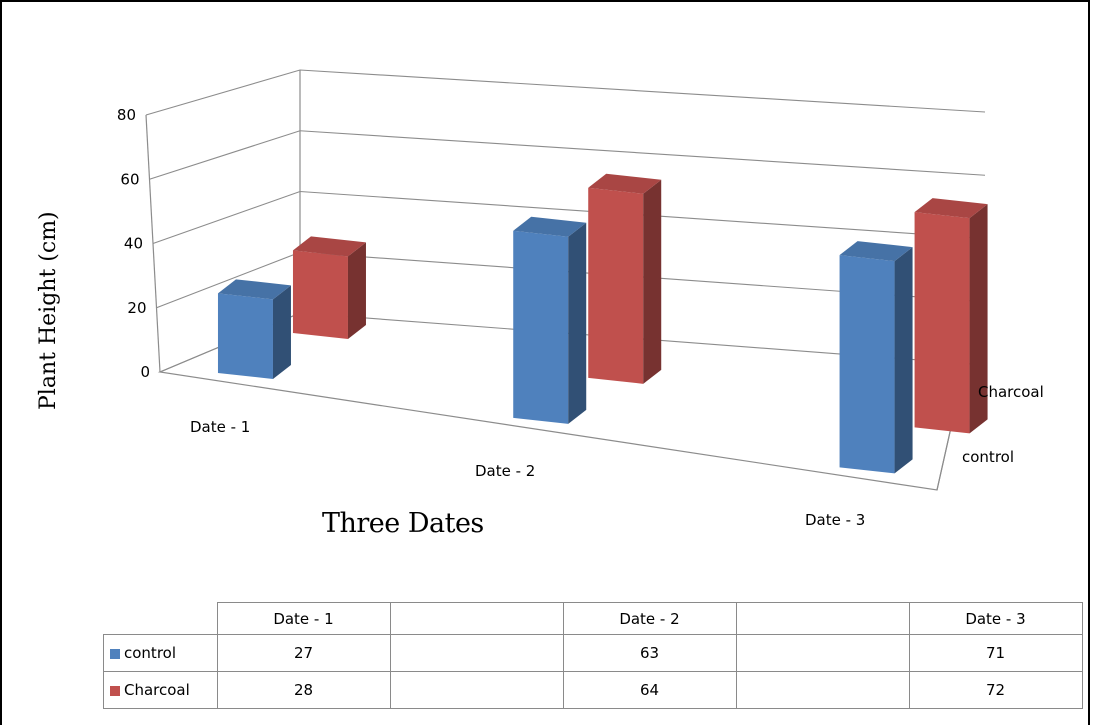  I want to click on table-header-row: Date - 1 Date - 2 Date - 3, so click(593, 618).